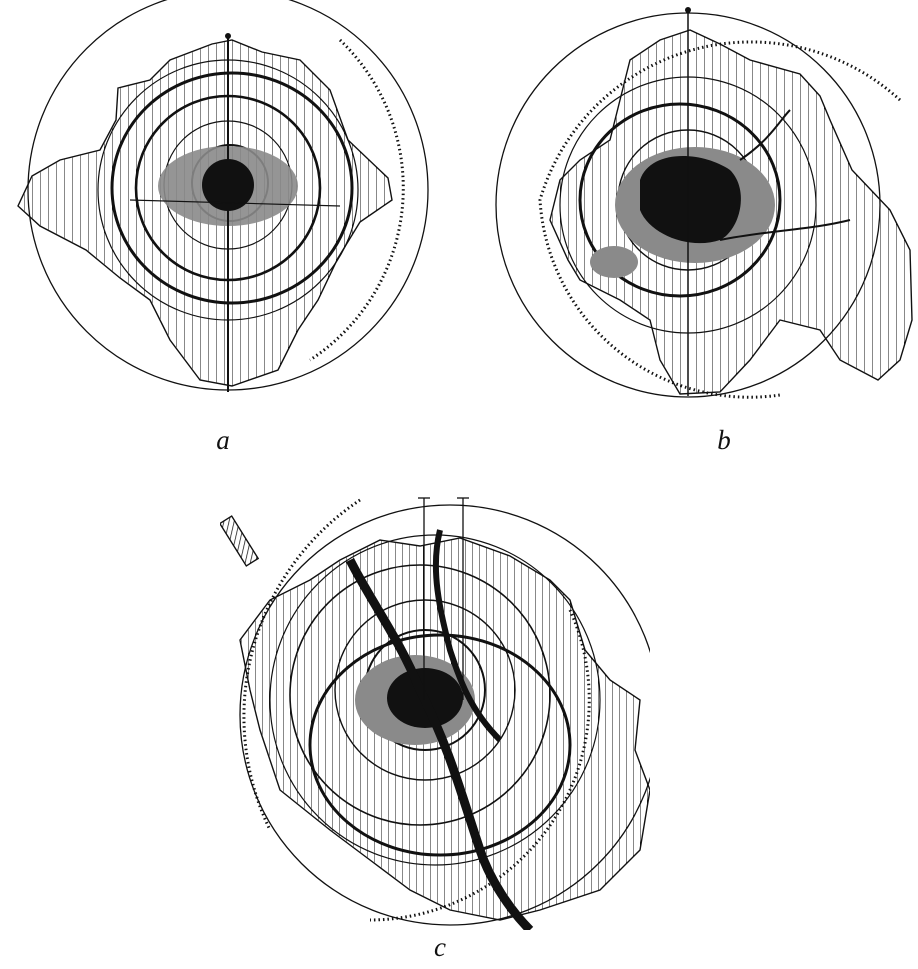 Image resolution: width=918 pixels, height=969 pixels. I want to click on caption-a: a, so click(223, 440).